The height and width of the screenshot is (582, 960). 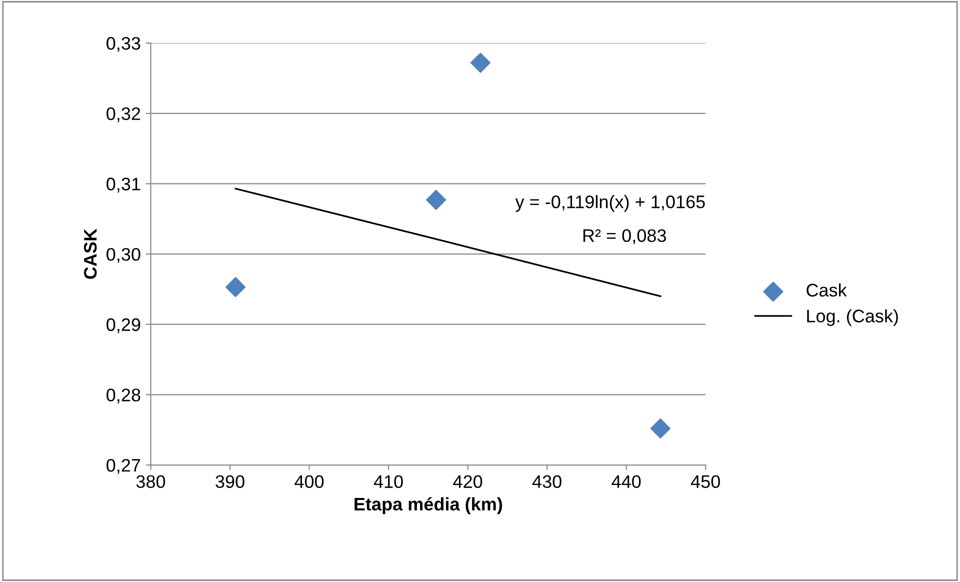 What do you see at coordinates (90, 253) in the screenshot?
I see `y-axis-title: CASK` at bounding box center [90, 253].